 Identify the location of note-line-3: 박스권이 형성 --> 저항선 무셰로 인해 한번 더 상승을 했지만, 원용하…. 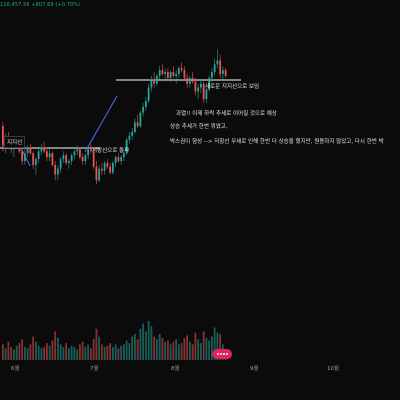
(277, 142).